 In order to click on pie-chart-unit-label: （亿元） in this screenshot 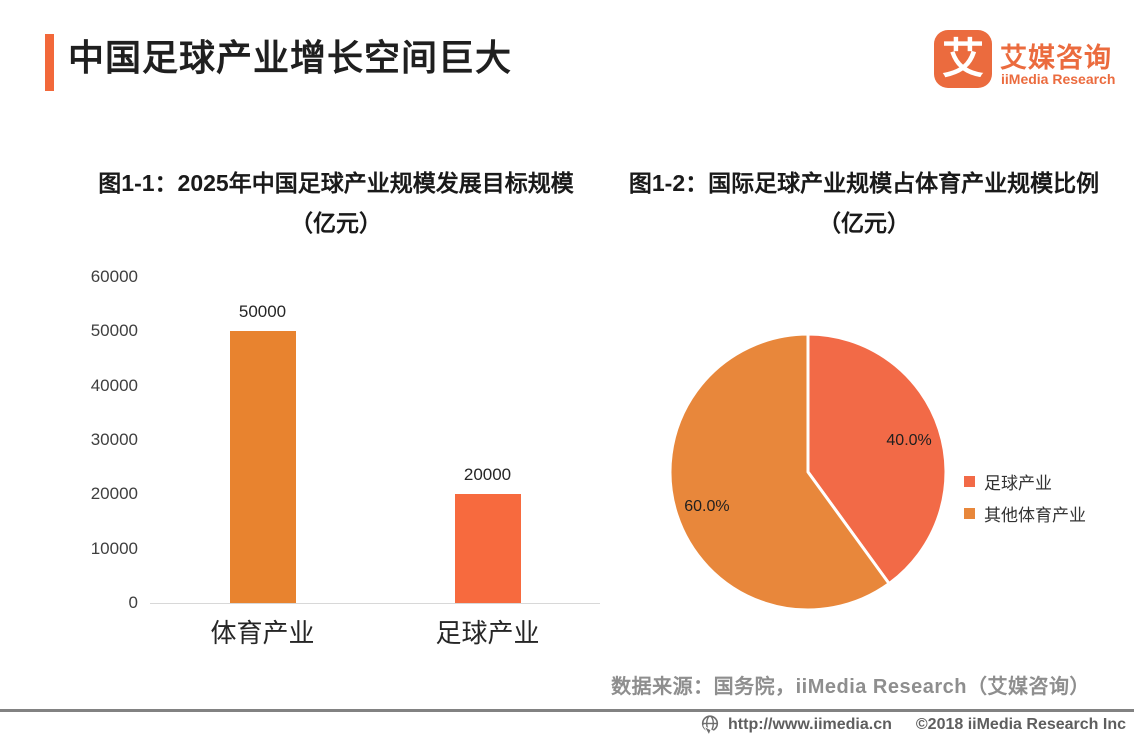, I will do `click(864, 223)`.